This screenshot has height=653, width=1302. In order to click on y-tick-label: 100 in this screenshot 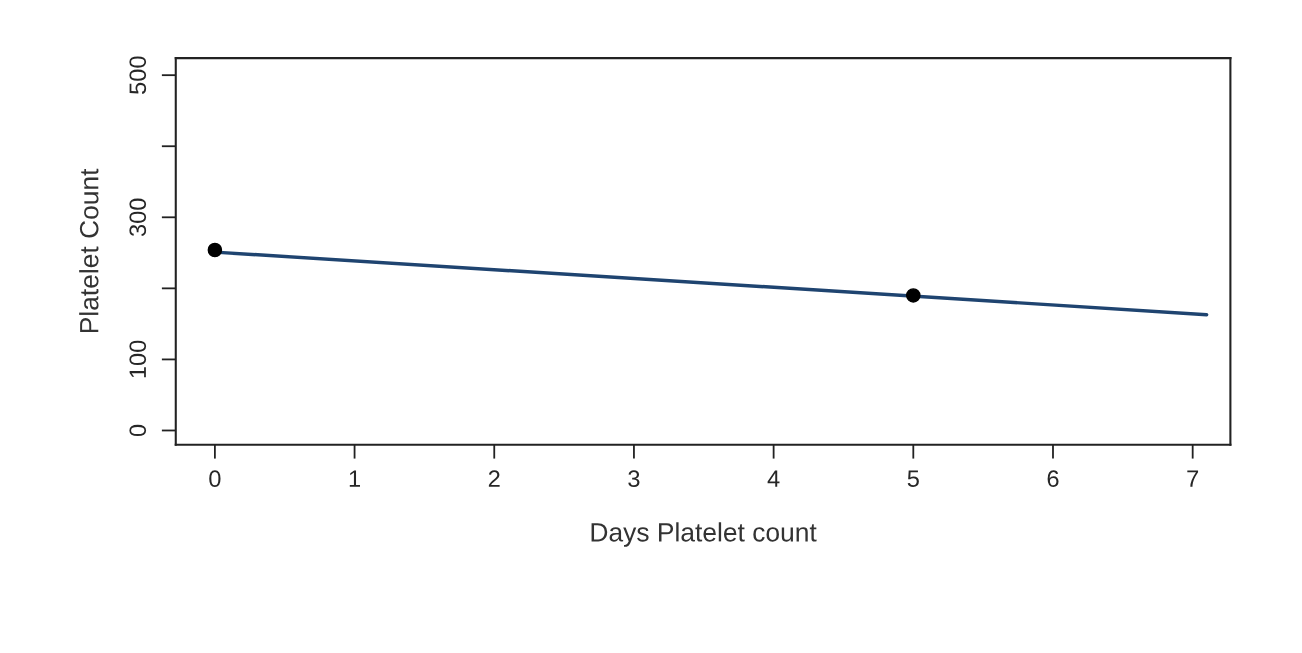, I will do `click(138, 359)`.